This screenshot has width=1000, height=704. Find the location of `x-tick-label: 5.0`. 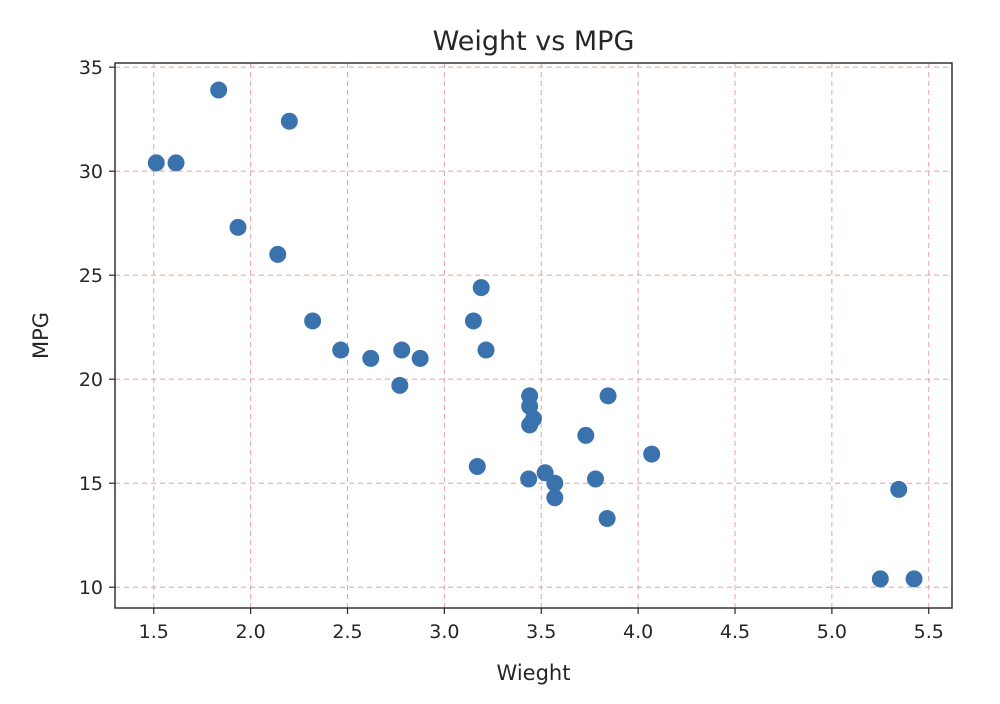

x-tick-label: 5.0 is located at coordinates (832, 632).